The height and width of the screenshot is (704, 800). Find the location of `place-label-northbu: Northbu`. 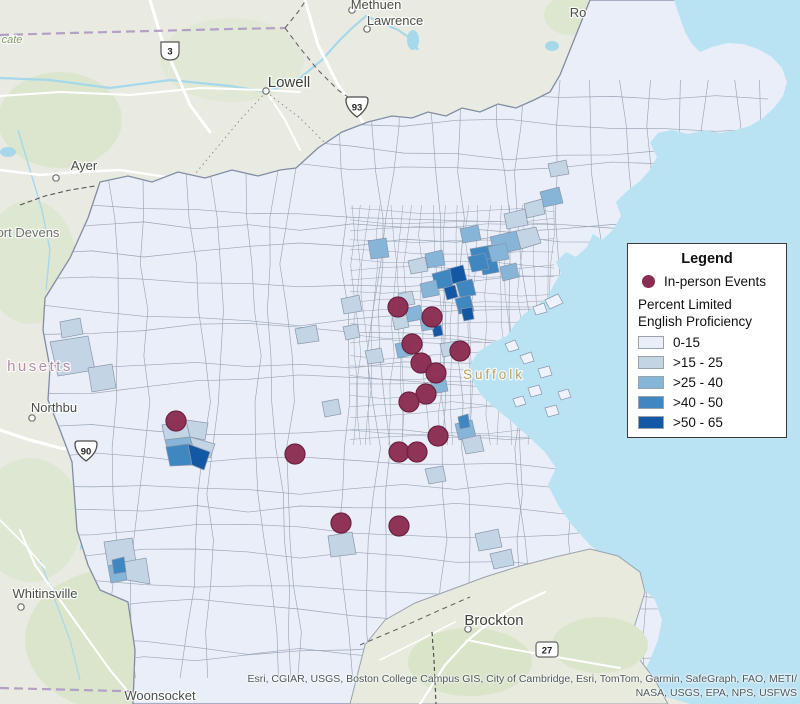

place-label-northbu: Northbu is located at coordinates (54, 407).